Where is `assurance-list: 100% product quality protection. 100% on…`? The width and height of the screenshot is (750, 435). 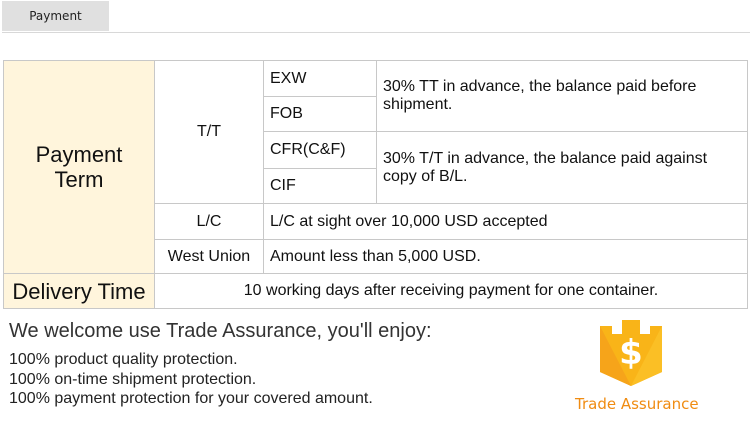
assurance-list: 100% product quality protection. 100% on… is located at coordinates (191, 379).